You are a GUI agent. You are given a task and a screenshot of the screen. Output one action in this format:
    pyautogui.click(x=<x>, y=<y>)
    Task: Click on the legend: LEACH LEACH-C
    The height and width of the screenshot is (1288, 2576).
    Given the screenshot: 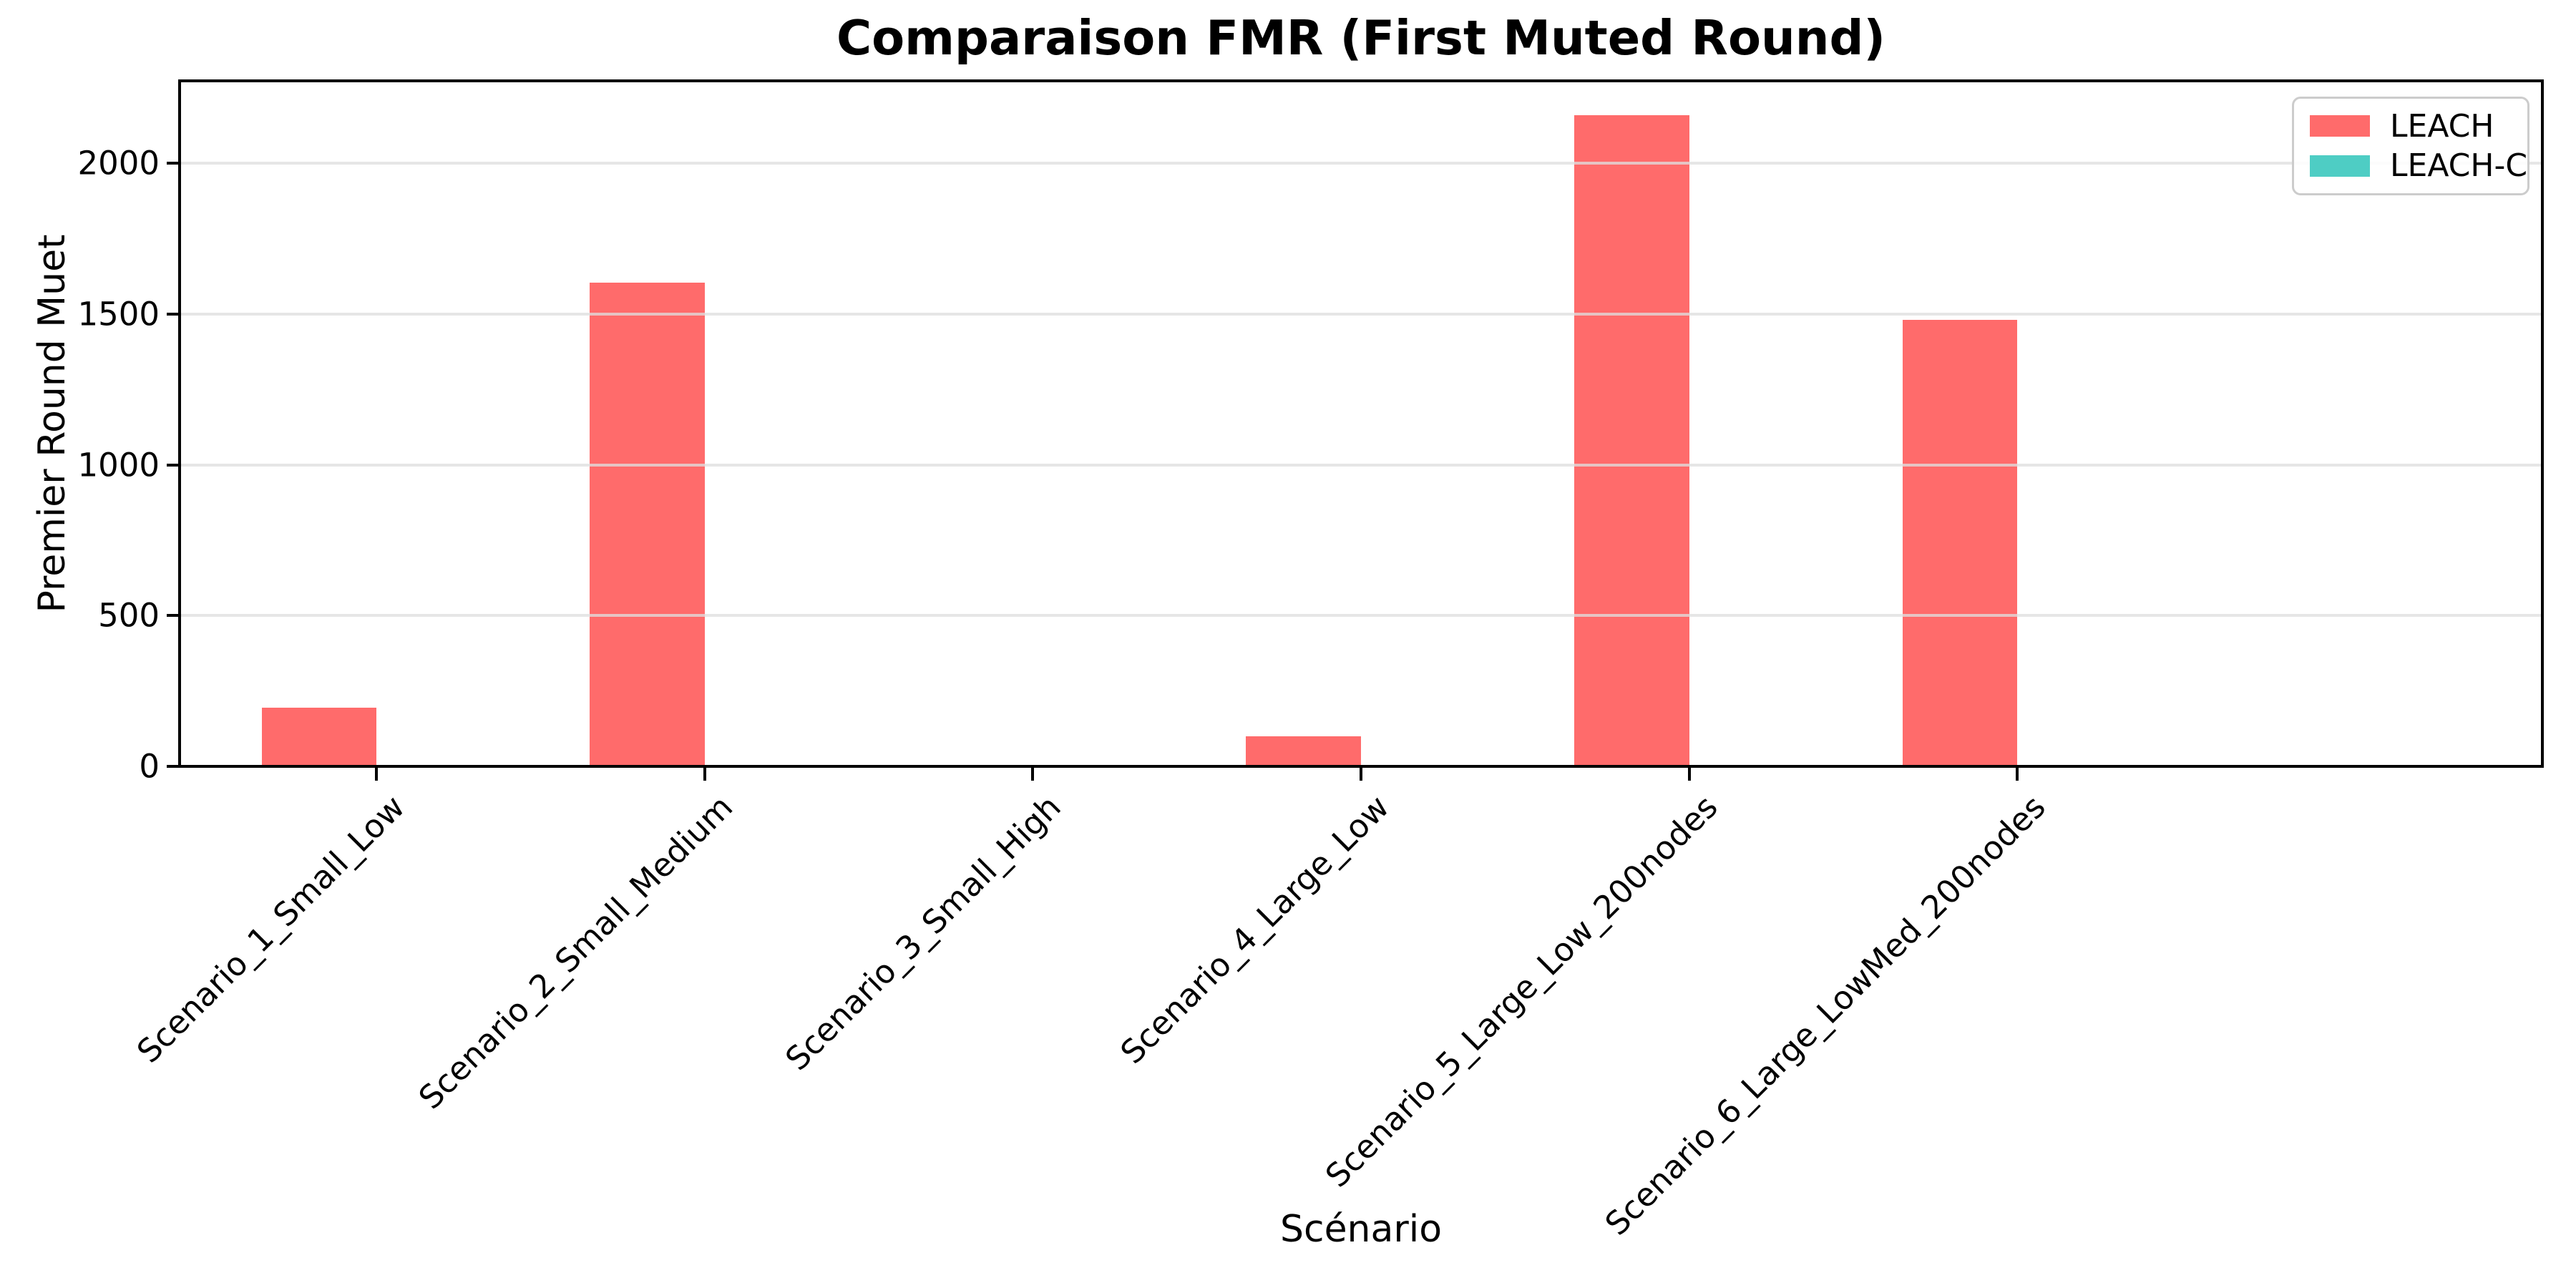 What is the action you would take?
    pyautogui.click(x=2410, y=146)
    